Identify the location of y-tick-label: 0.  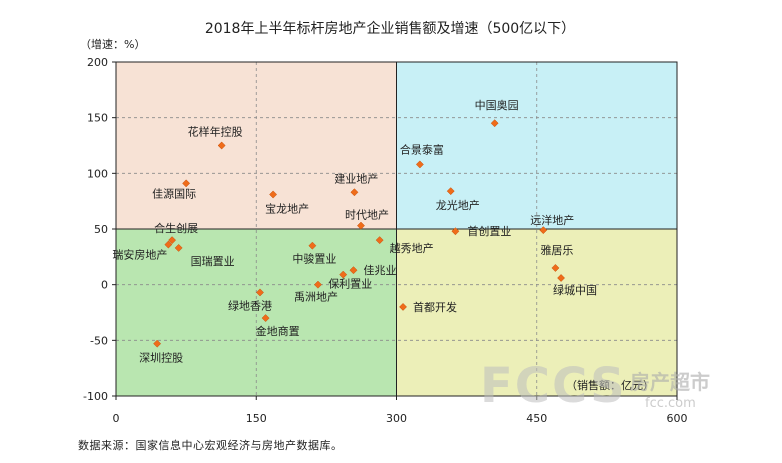
(104, 285).